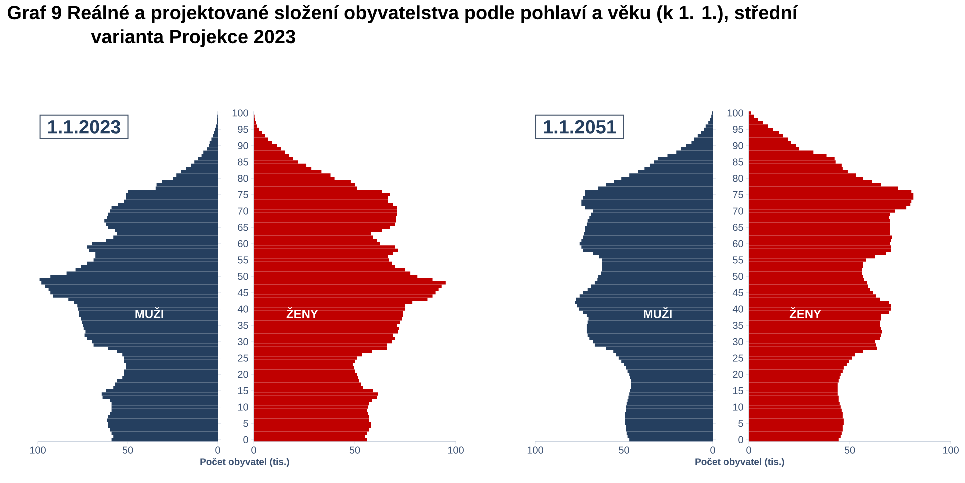 The width and height of the screenshot is (965, 483). I want to click on text: Graf 9 Reálné a projektované složení obyvatelstva podle pohlaví a věku (k 1. 1.), střední varianta Projekce 2023, so click(403, 26).